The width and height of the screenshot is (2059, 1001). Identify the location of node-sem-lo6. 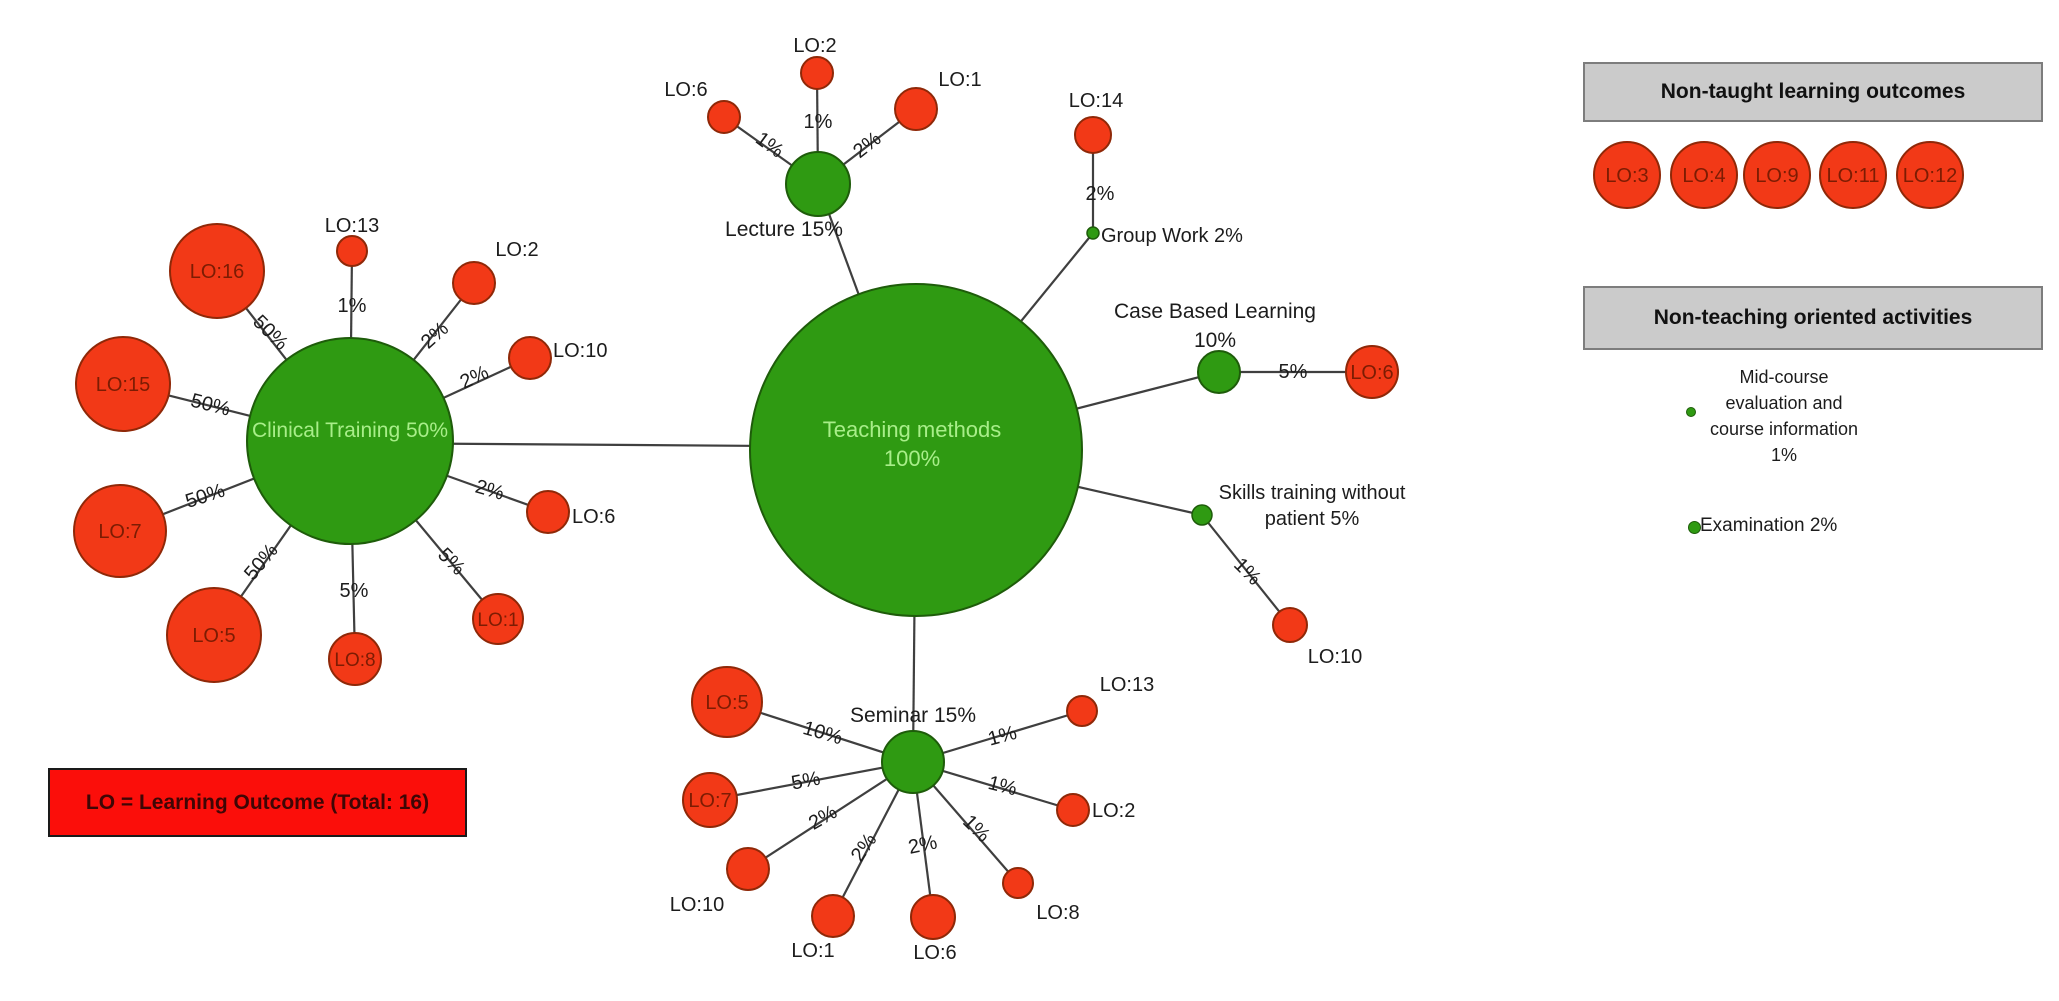
(933, 917).